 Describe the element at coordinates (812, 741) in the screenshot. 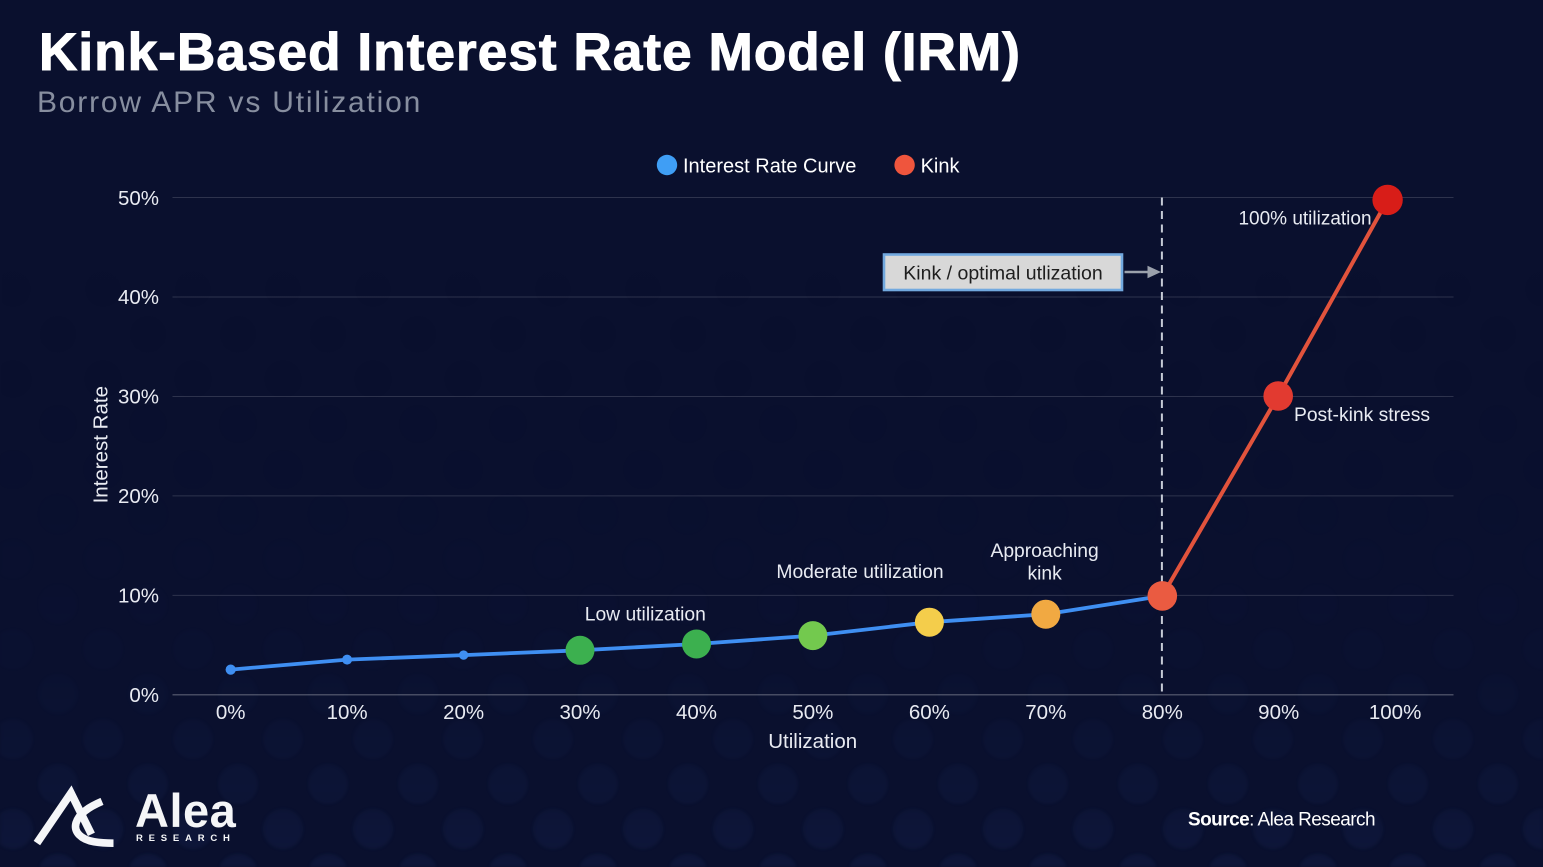

I see `svg-text: Utilization` at that location.